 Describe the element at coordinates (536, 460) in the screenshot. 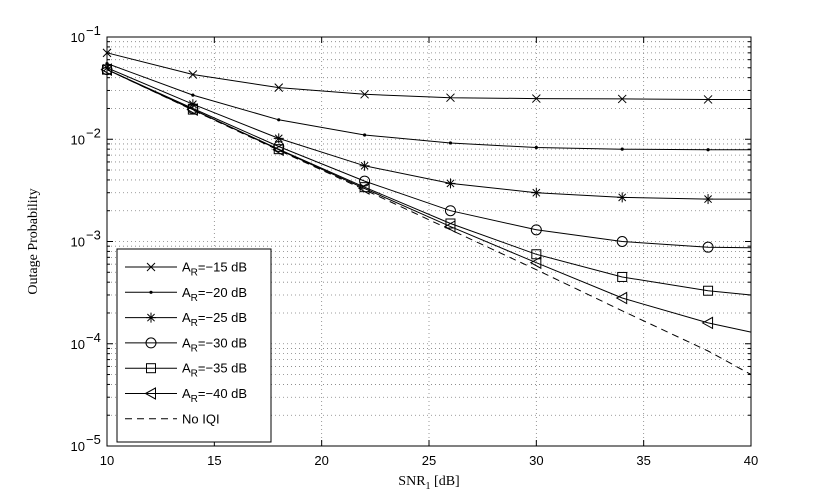

I see `x-tick-label: 30` at that location.